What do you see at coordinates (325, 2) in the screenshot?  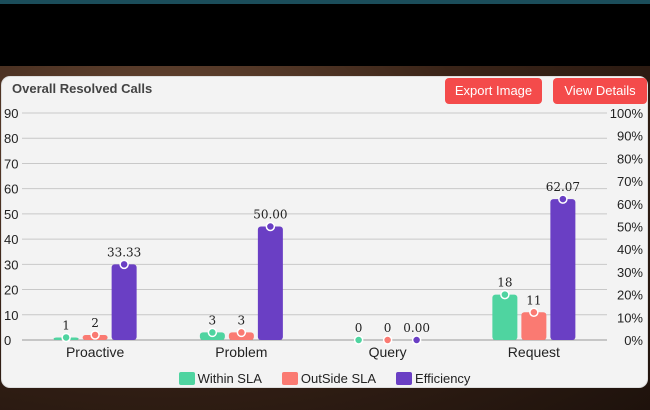 I see `top-strip` at bounding box center [325, 2].